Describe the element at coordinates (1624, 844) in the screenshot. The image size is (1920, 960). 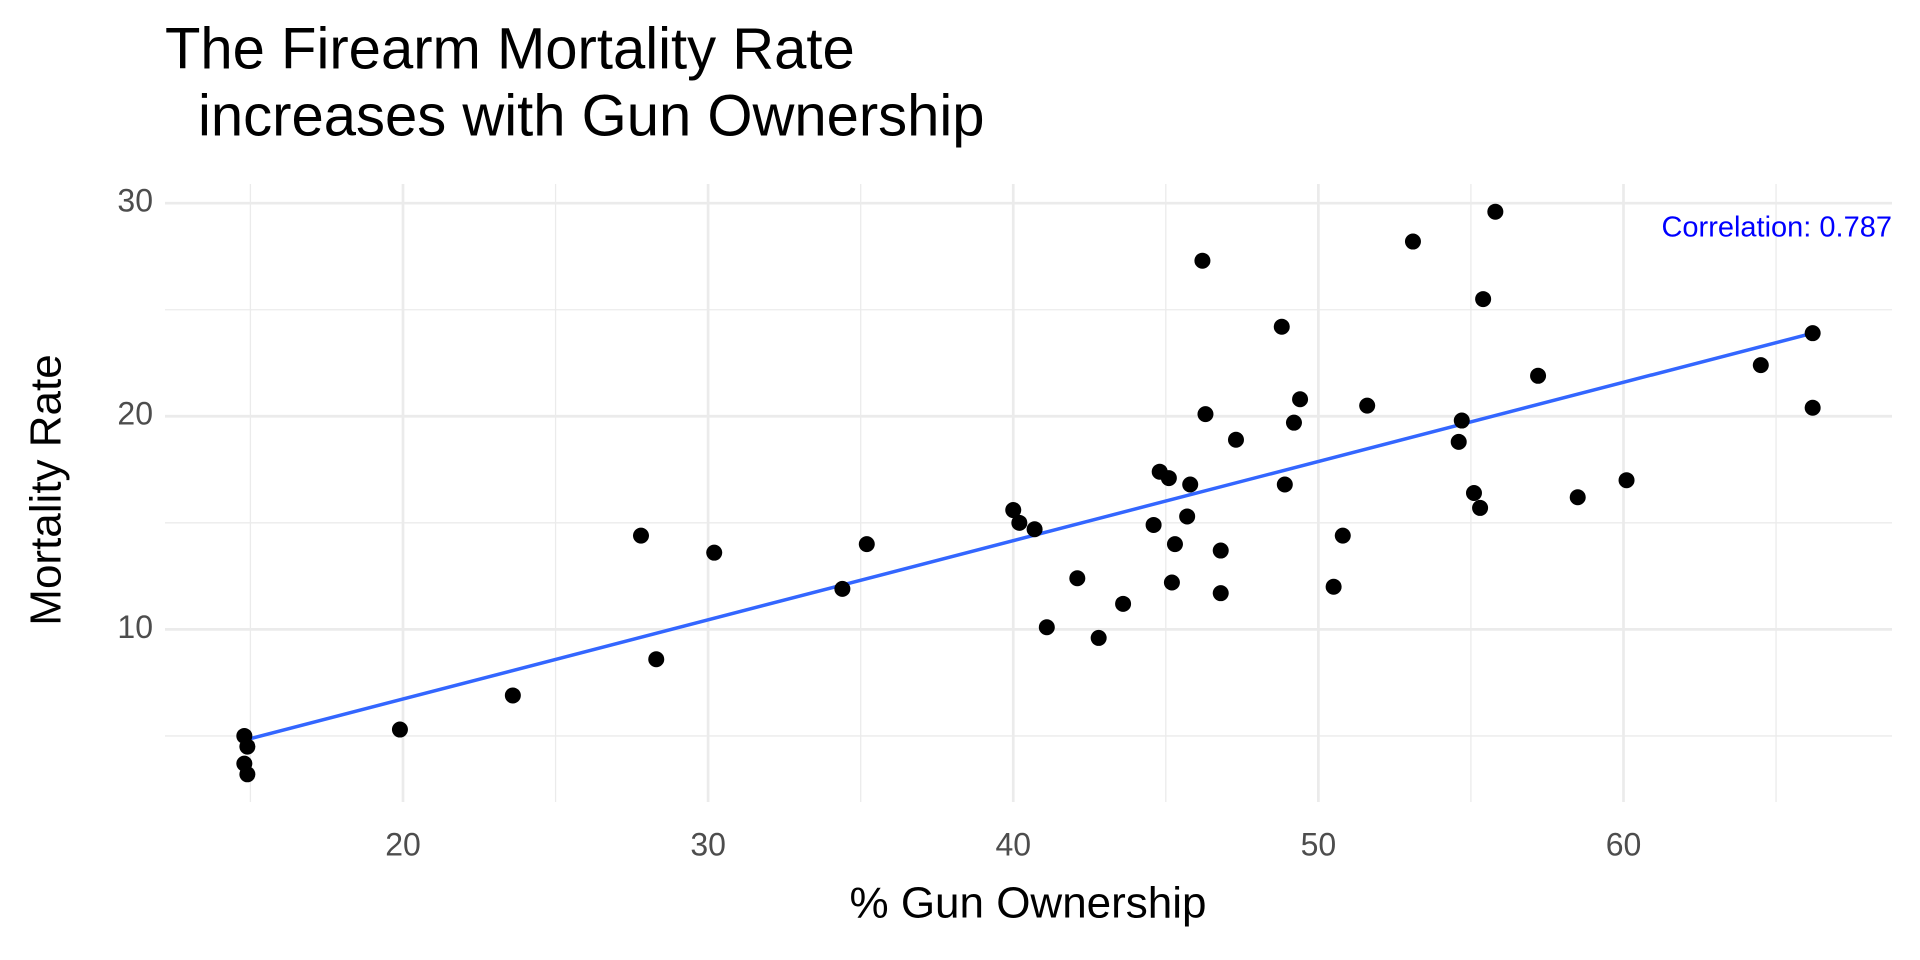
I see `x-tick-label: 60` at that location.